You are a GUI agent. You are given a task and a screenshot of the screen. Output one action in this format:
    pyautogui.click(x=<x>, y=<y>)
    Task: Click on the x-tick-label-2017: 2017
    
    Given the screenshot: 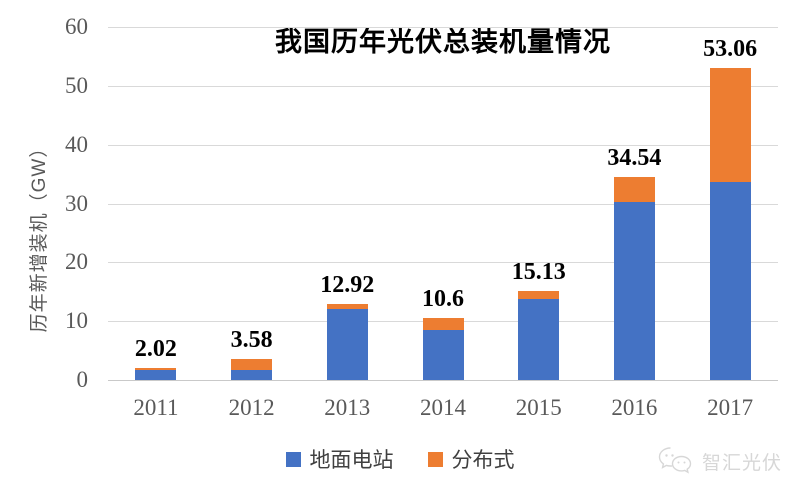 What is the action you would take?
    pyautogui.click(x=730, y=407)
    